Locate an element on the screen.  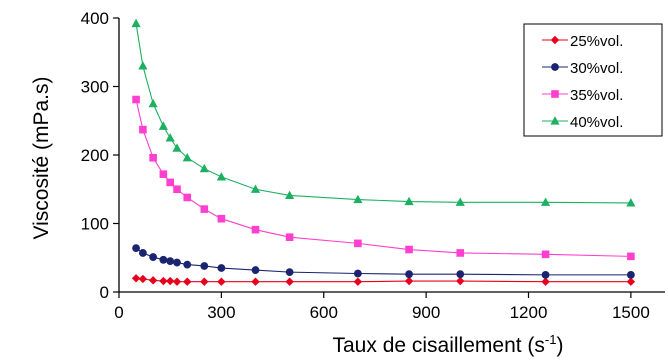
y-tick-label: 400 is located at coordinates (95, 18).